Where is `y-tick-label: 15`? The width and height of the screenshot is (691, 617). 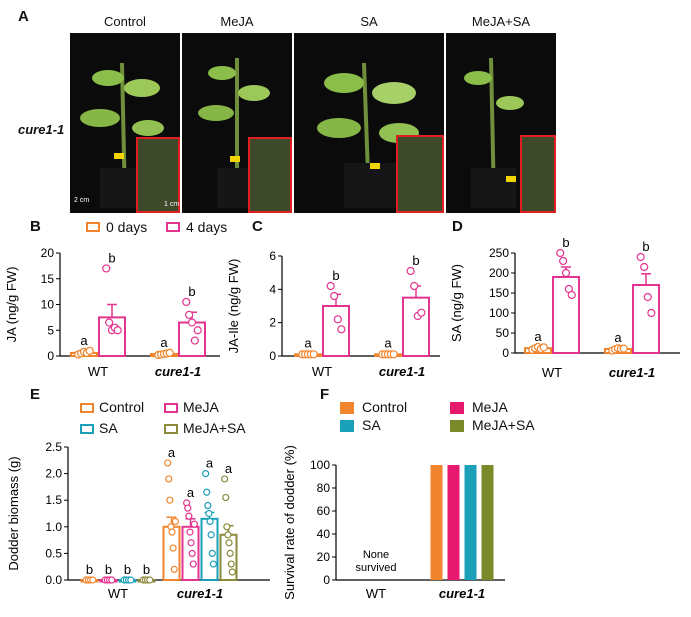
y-tick-label: 15 is located at coordinates (48, 279).